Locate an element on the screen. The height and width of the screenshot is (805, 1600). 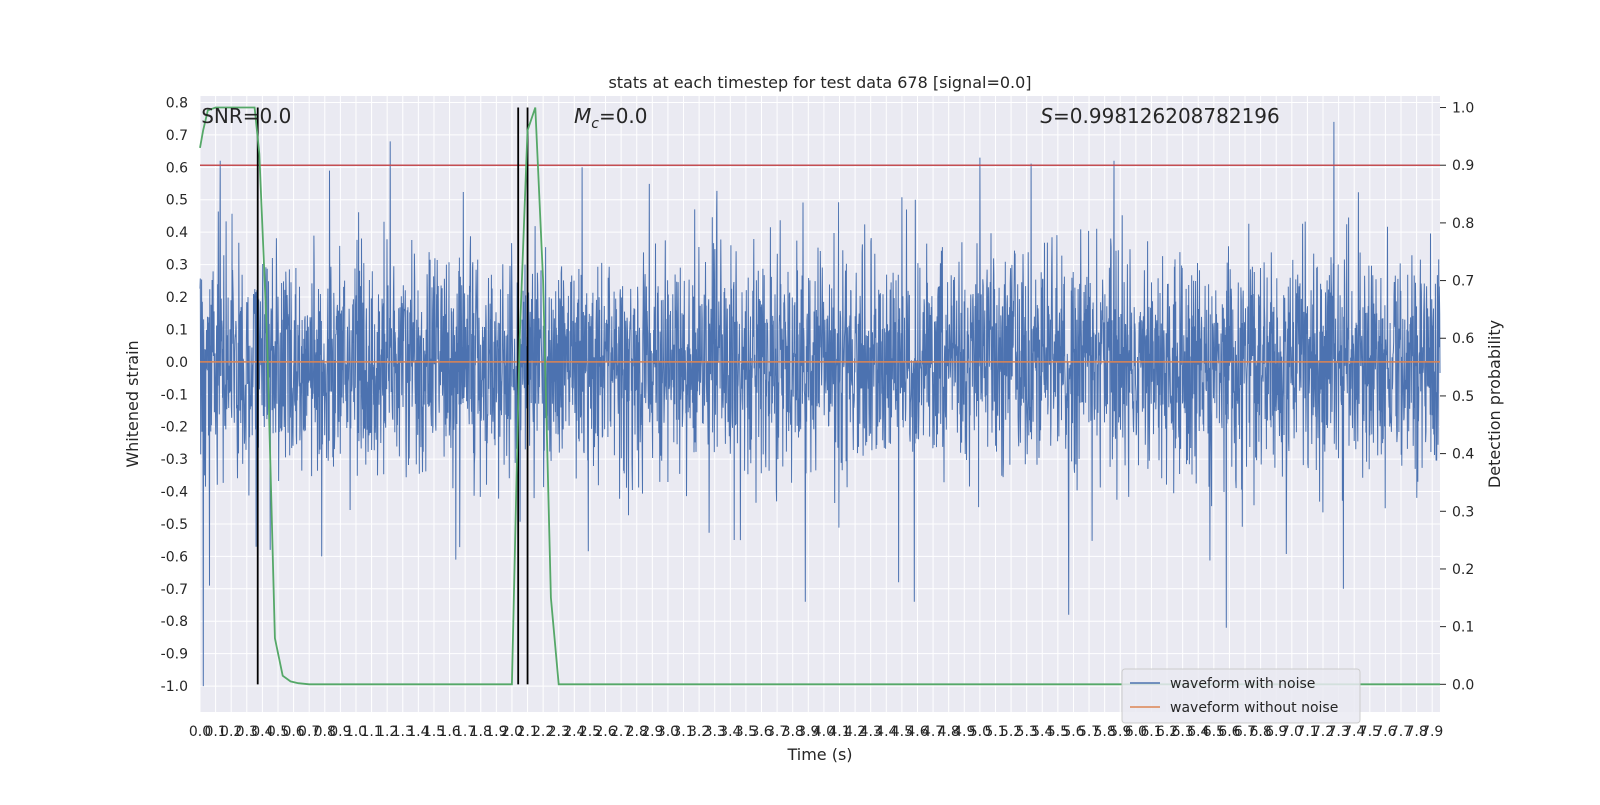
annotation-score: S=0.998126208782196 is located at coordinates (1159, 116).